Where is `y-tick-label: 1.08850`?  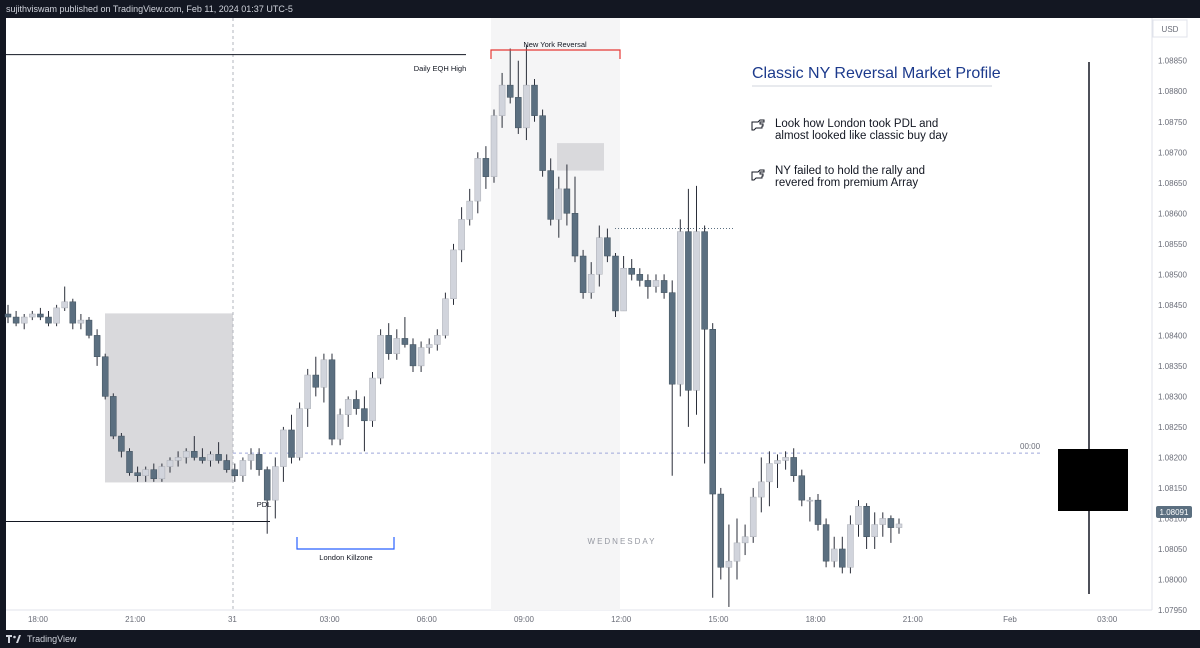 y-tick-label: 1.08850 is located at coordinates (1172, 61).